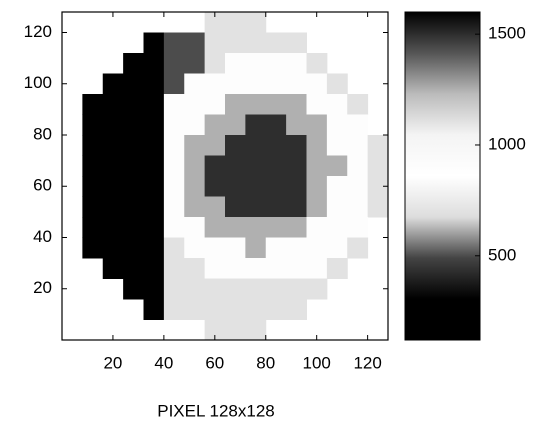 The width and height of the screenshot is (547, 431). I want to click on y-tick-label: 20, so click(42, 287).